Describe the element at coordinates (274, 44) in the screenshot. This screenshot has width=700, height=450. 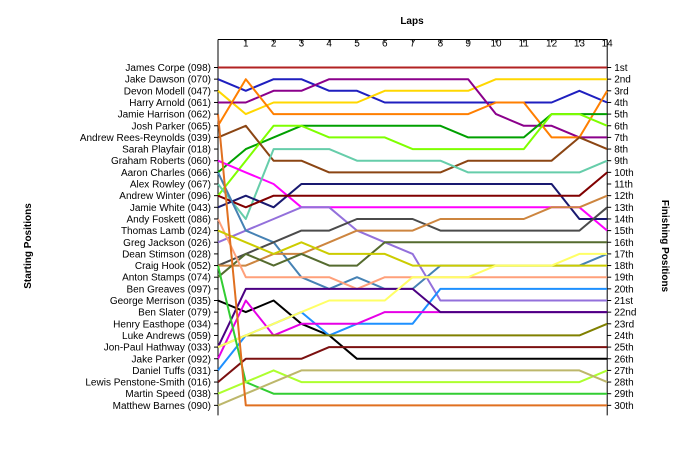
I see `lap-label: 2` at that location.